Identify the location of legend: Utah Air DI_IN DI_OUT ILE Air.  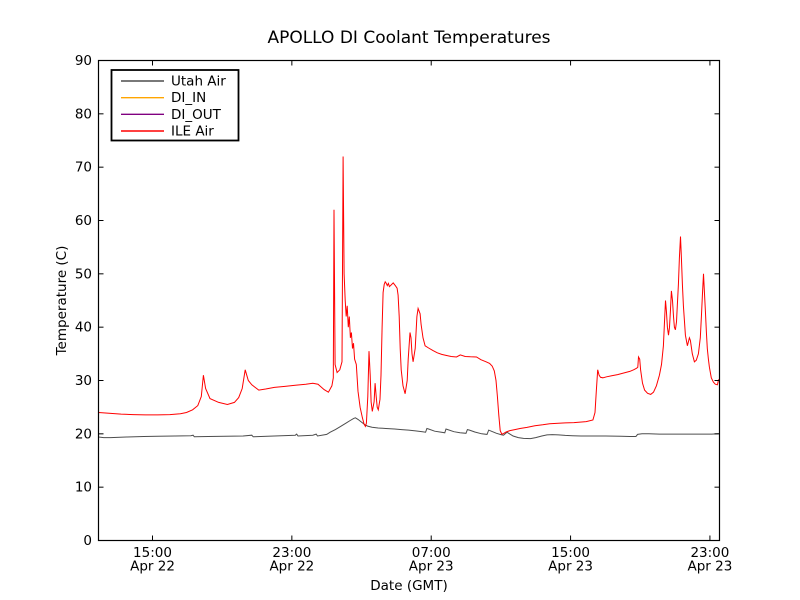
(175, 105).